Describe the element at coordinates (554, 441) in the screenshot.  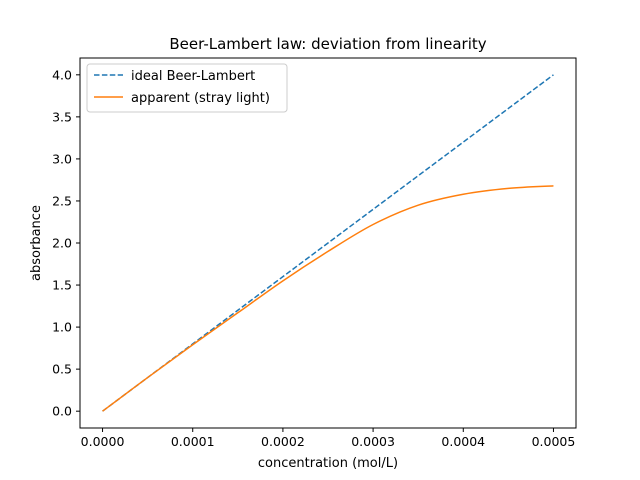
I see `x-tick-label: 0.0005` at that location.